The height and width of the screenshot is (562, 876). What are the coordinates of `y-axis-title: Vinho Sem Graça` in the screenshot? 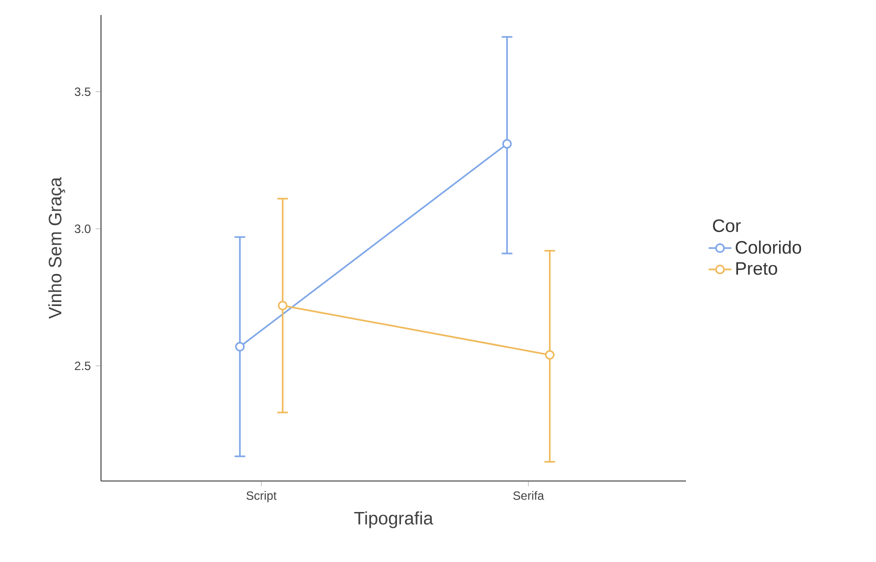 It's located at (57, 248).